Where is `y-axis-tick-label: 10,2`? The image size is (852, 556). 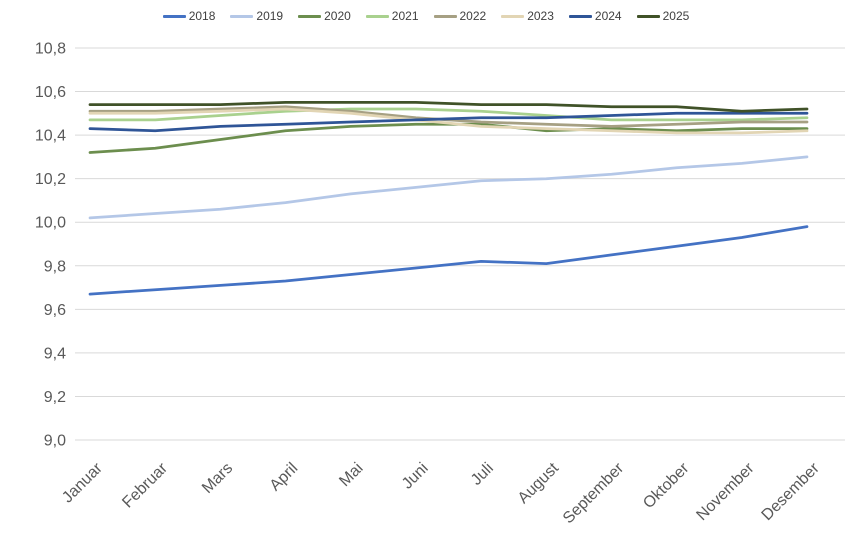
y-axis-tick-label: 10,2 is located at coordinates (50, 179).